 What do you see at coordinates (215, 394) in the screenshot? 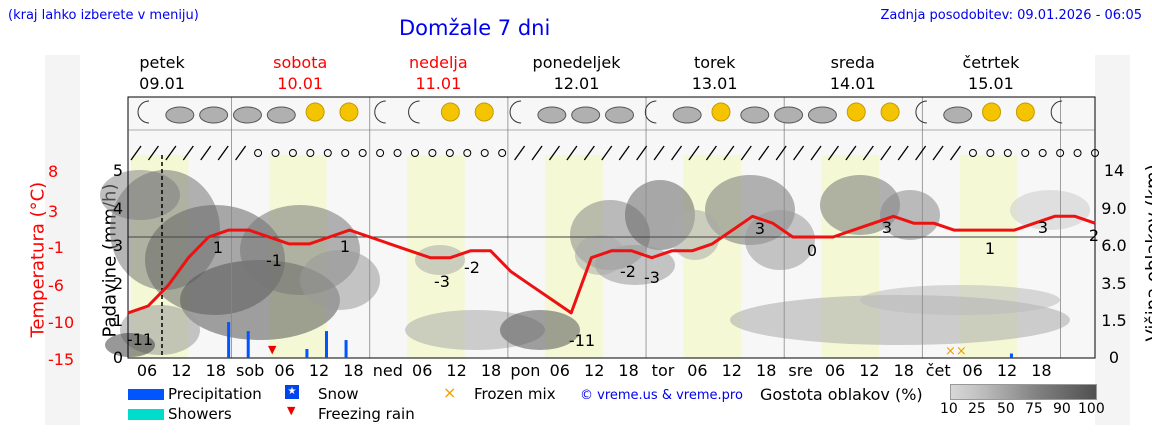
I see `legend-precip-label: Precipitation` at bounding box center [215, 394].